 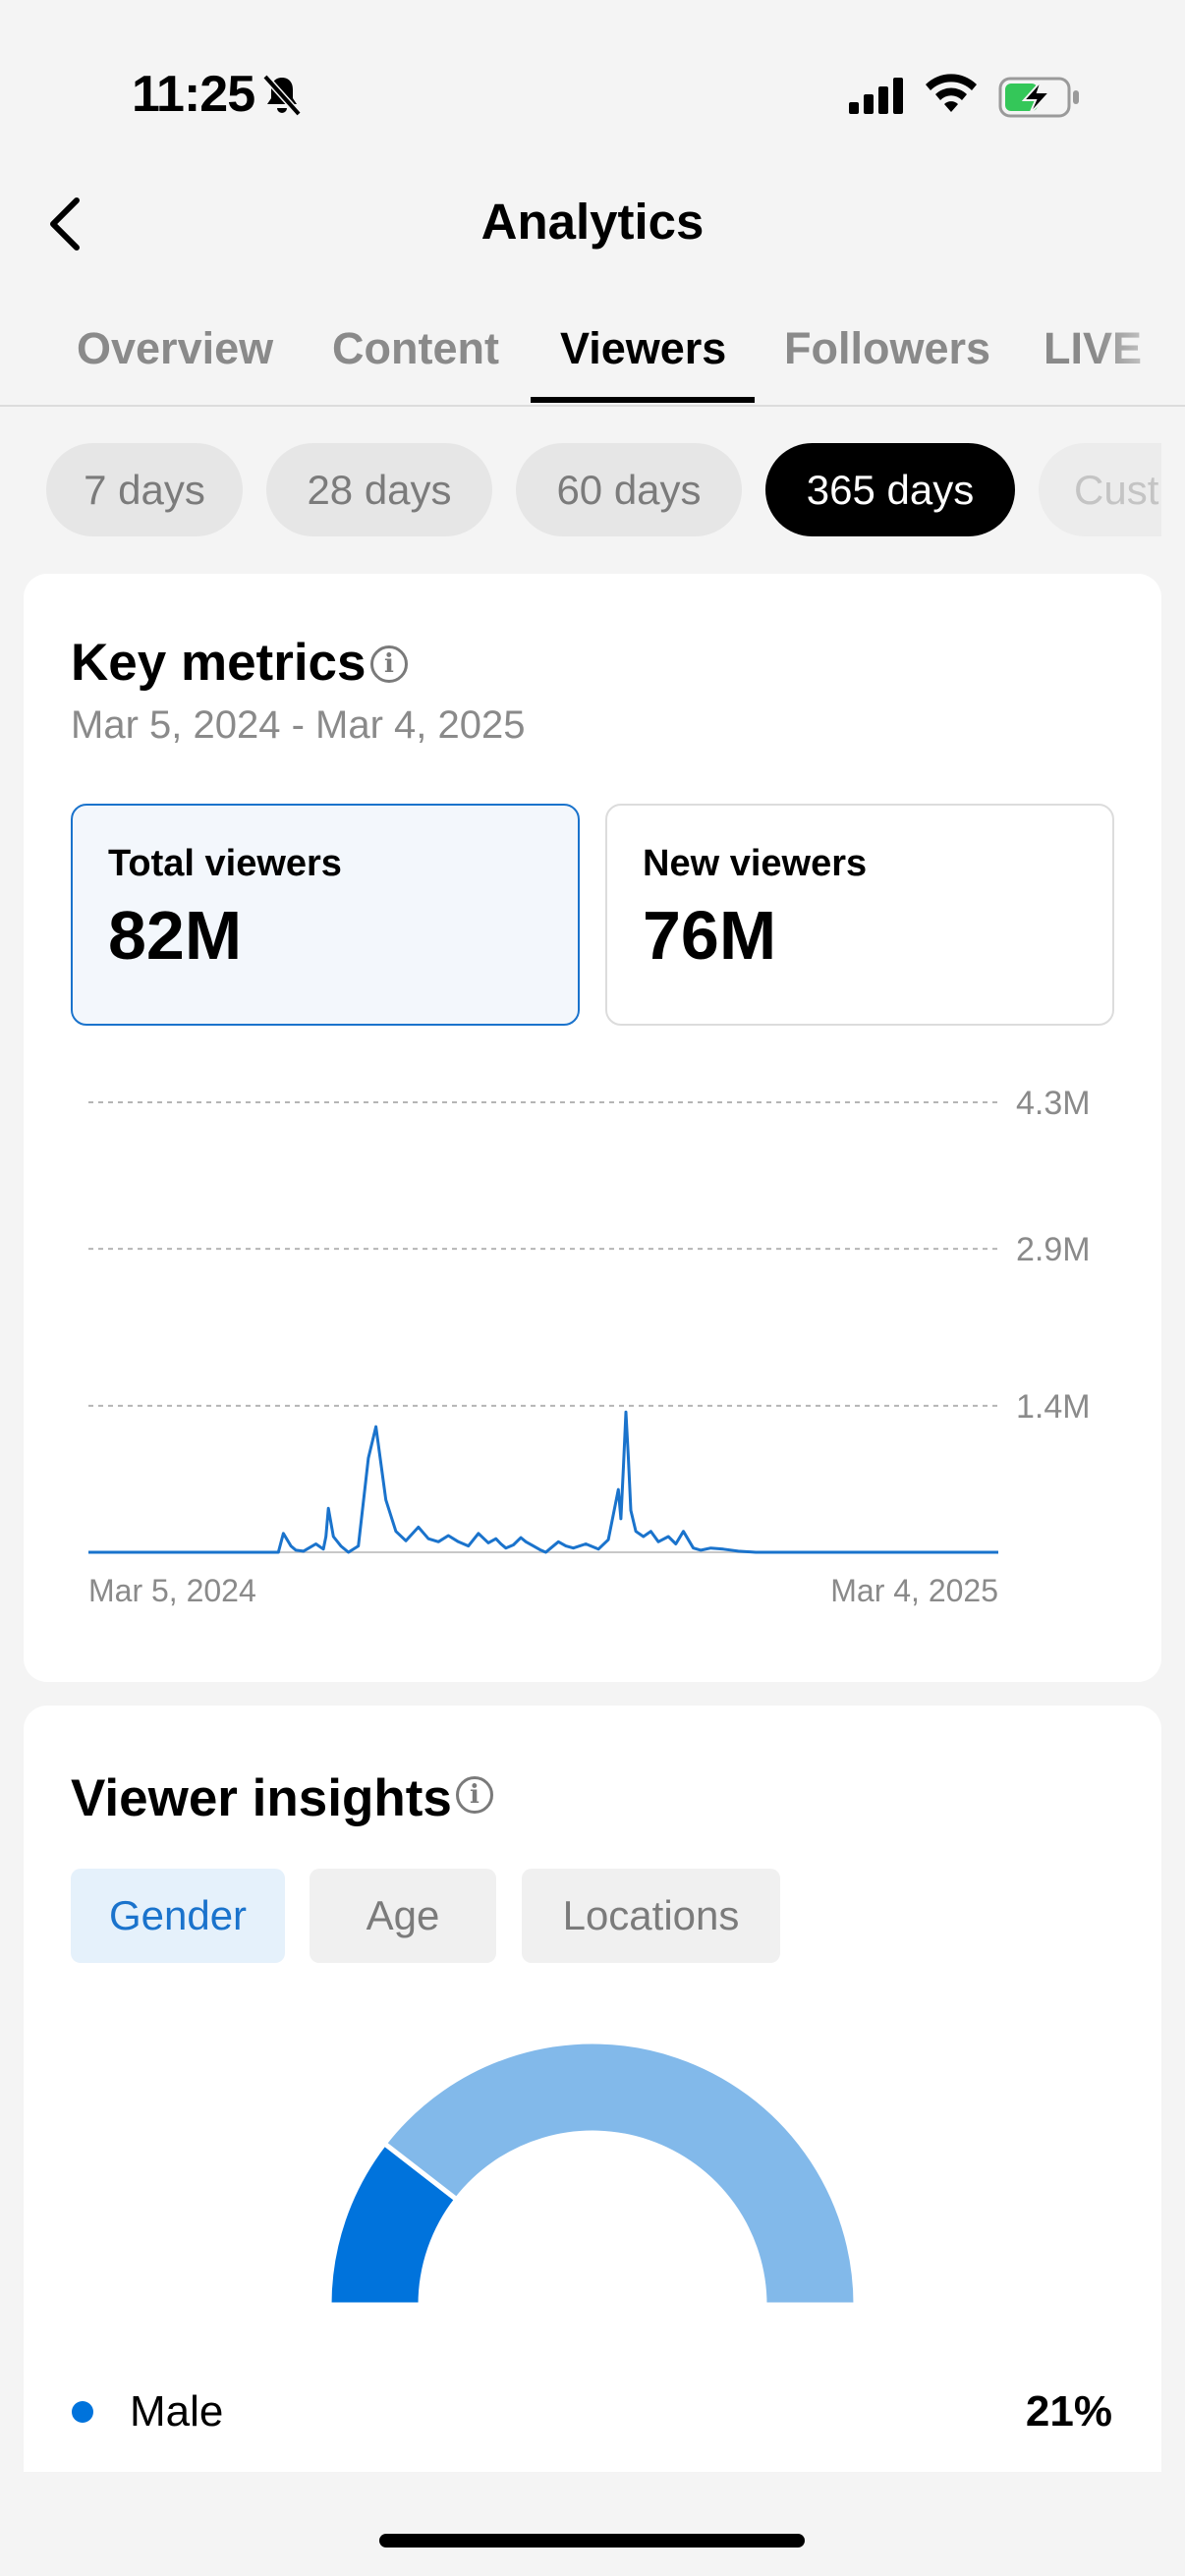 I want to click on legend-dot-male, so click(x=83, y=2412).